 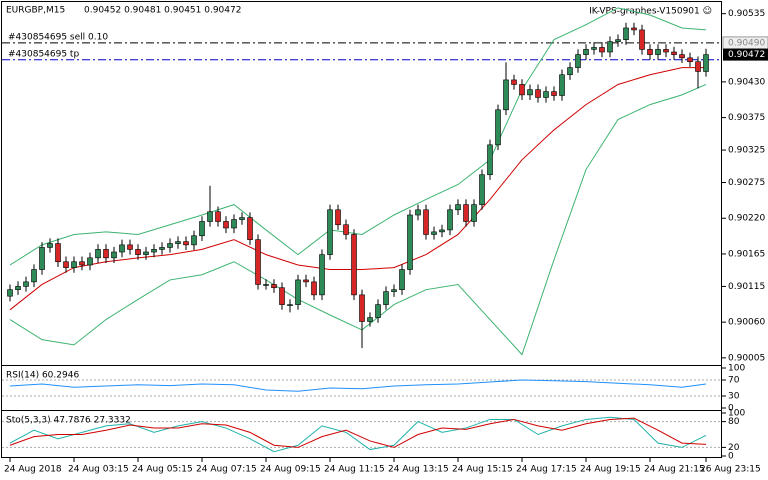 What do you see at coordinates (43, 54) in the screenshot?
I see `order-label: #430854695 tp` at bounding box center [43, 54].